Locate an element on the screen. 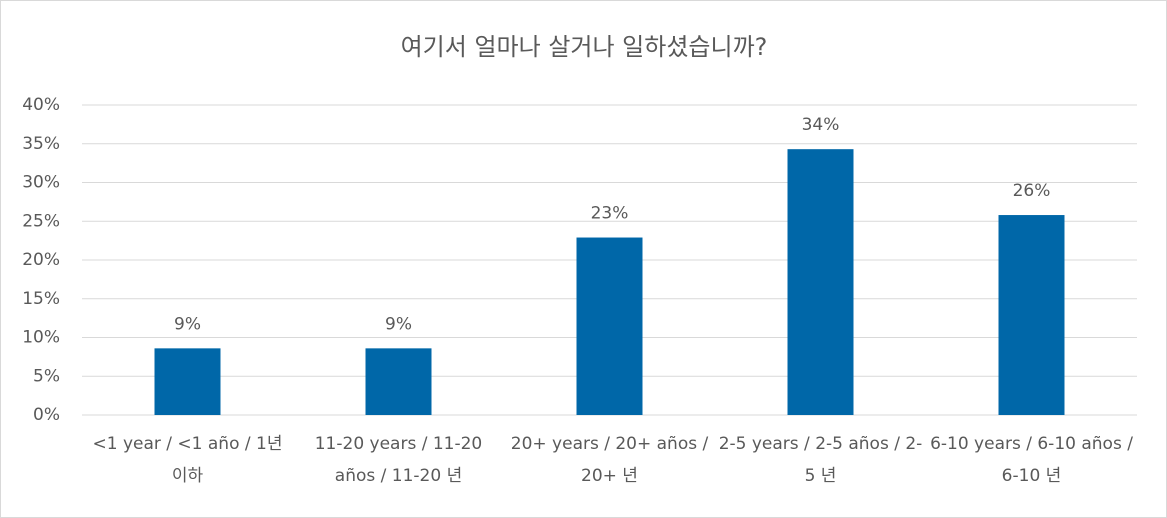  x-tick-label: 11-20 years / 11-20 años / 11-20 년 is located at coordinates (398, 460).